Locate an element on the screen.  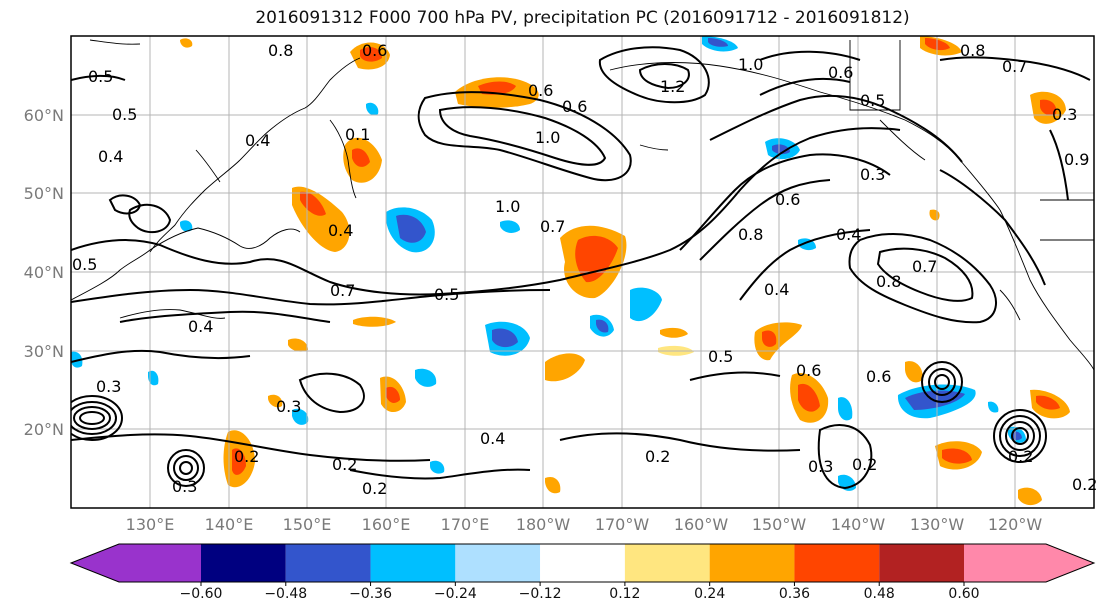
contour-label: 0.1 is located at coordinates (357, 134).